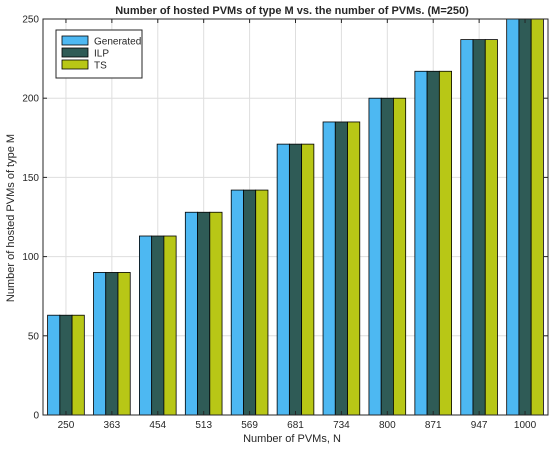 The image size is (550, 453). What do you see at coordinates (75, 52) in the screenshot?
I see `legend-swatch-ilp` at bounding box center [75, 52].